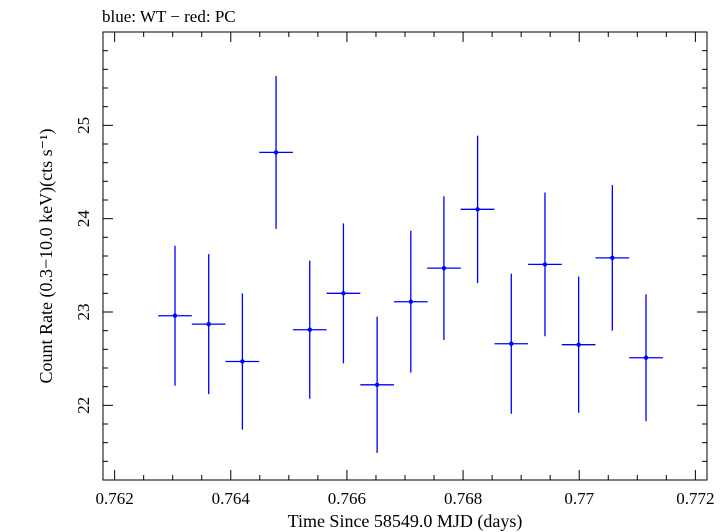 The height and width of the screenshot is (532, 722). Describe the element at coordinates (579, 498) in the screenshot. I see `x-tick-label: 0.77` at that location.